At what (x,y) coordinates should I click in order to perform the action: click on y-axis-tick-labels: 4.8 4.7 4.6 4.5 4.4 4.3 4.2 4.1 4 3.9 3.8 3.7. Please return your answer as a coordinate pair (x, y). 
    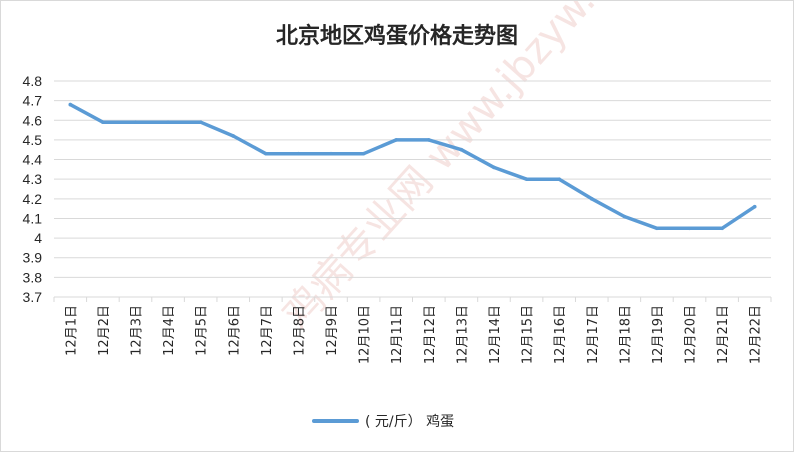
    Looking at the image, I should click on (33, 189).